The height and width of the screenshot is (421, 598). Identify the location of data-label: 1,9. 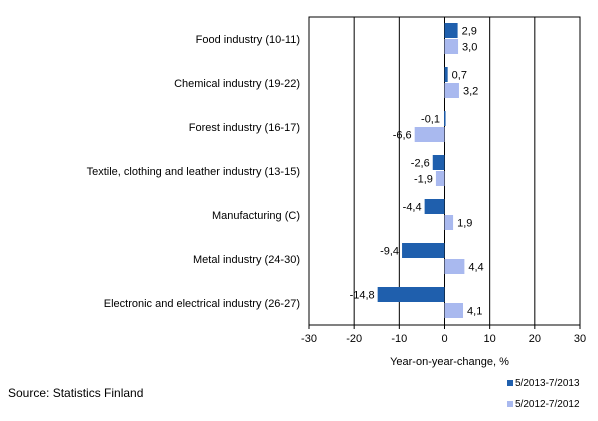
(464, 224).